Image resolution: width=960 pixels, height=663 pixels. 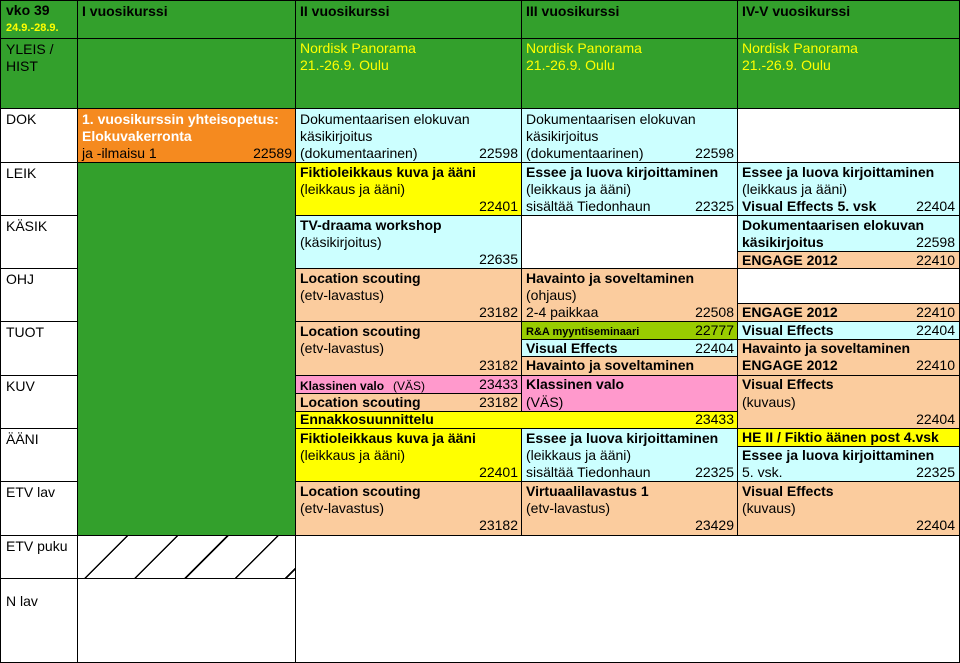 What do you see at coordinates (788, 491) in the screenshot?
I see `etvlav-col4-l1: Visual Effects` at bounding box center [788, 491].